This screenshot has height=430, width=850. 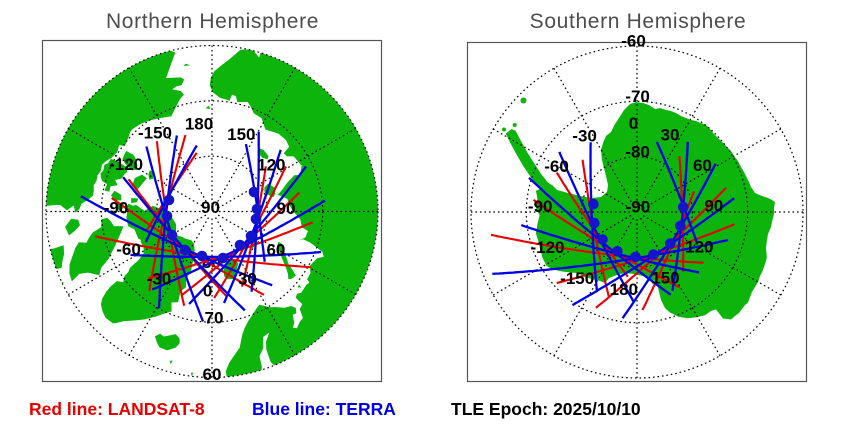 What do you see at coordinates (637, 152) in the screenshot?
I see `svg-text: -80` at bounding box center [637, 152].